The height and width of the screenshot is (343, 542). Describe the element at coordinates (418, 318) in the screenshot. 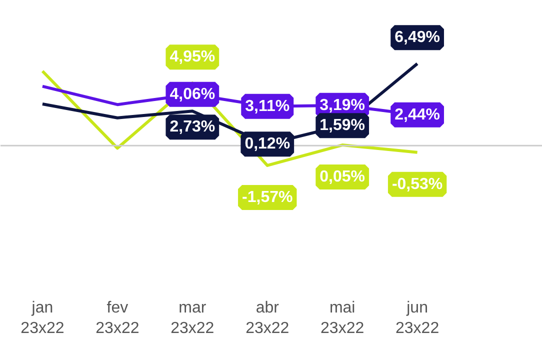

I see `x-tick-label: jun 23x22` at that location.